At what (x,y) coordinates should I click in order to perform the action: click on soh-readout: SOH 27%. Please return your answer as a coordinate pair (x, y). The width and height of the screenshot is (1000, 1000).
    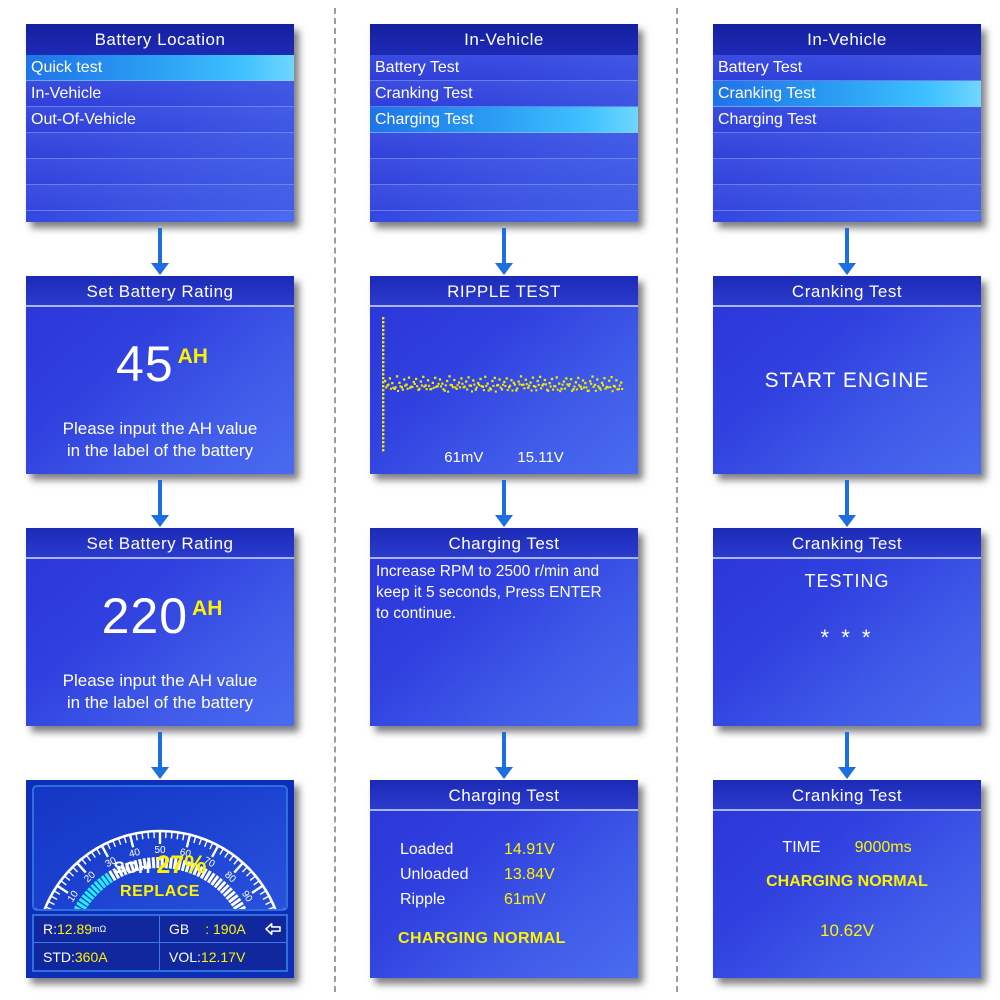
    Looking at the image, I should click on (160, 865).